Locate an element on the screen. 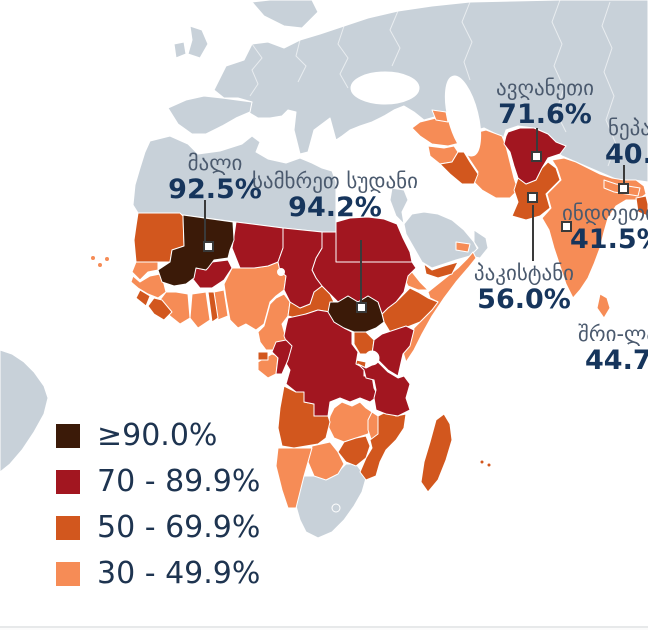  lesotho-outline is located at coordinates (336, 508).